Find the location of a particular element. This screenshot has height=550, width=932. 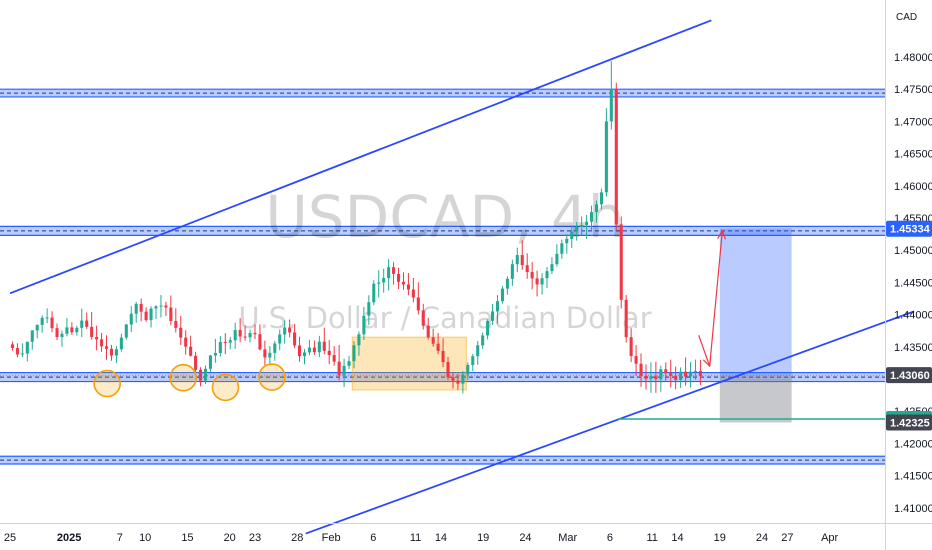

price-tick-label: 1.42000 is located at coordinates (913, 444).